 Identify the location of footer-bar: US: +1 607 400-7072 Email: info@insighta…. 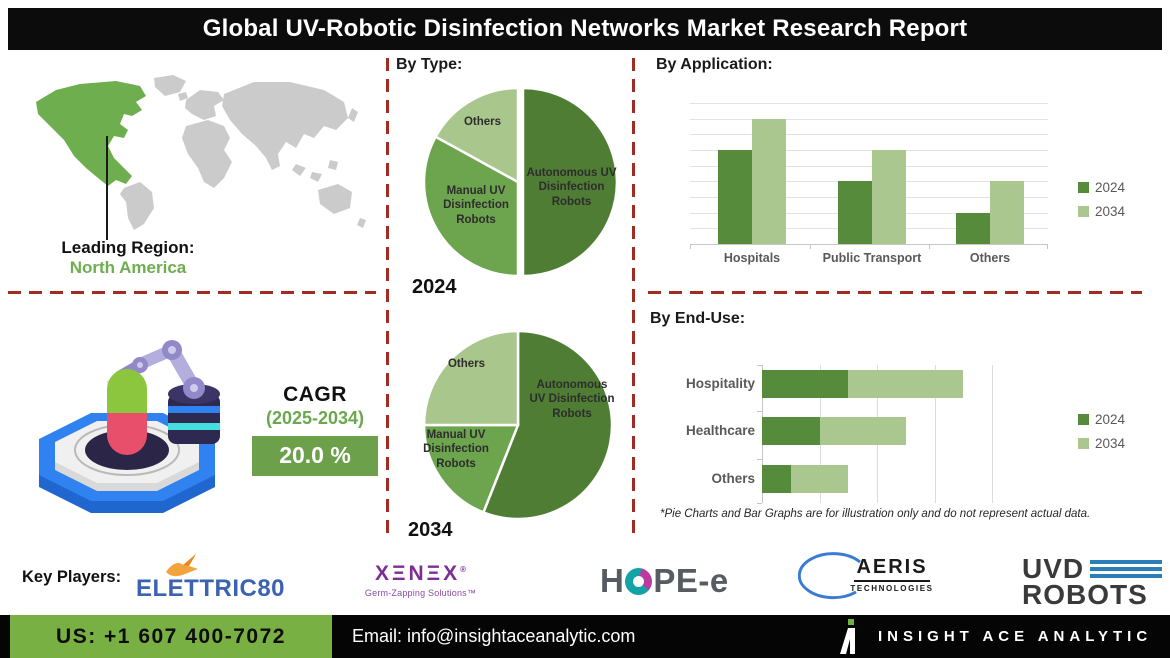
(585, 636).